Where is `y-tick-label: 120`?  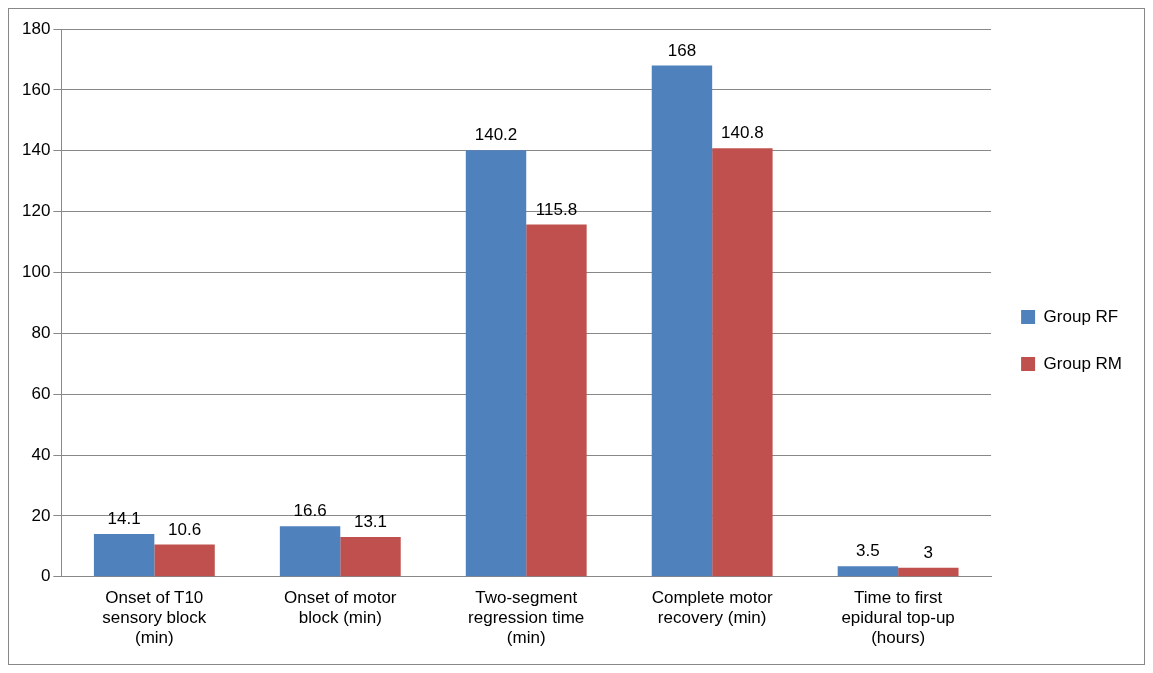 y-tick-label: 120 is located at coordinates (36, 211).